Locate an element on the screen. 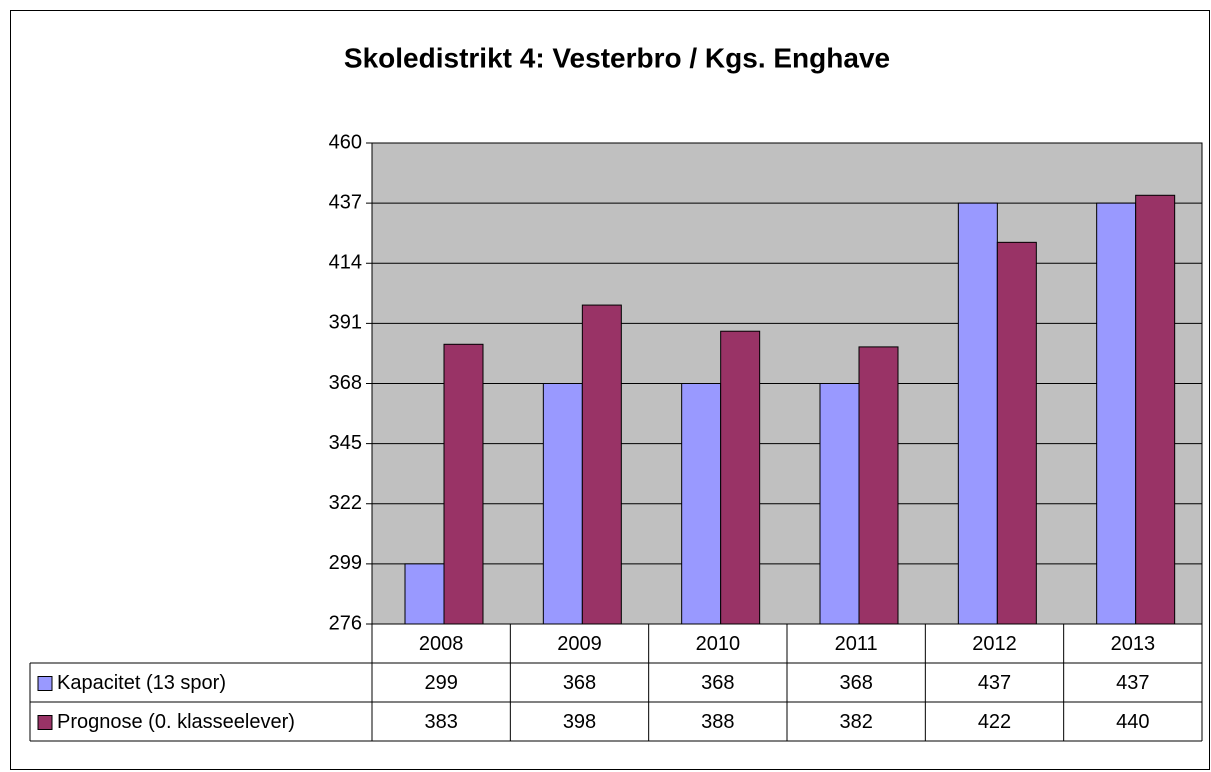 This screenshot has width=1211, height=772. y-tick-label: 391 is located at coordinates (345, 323).